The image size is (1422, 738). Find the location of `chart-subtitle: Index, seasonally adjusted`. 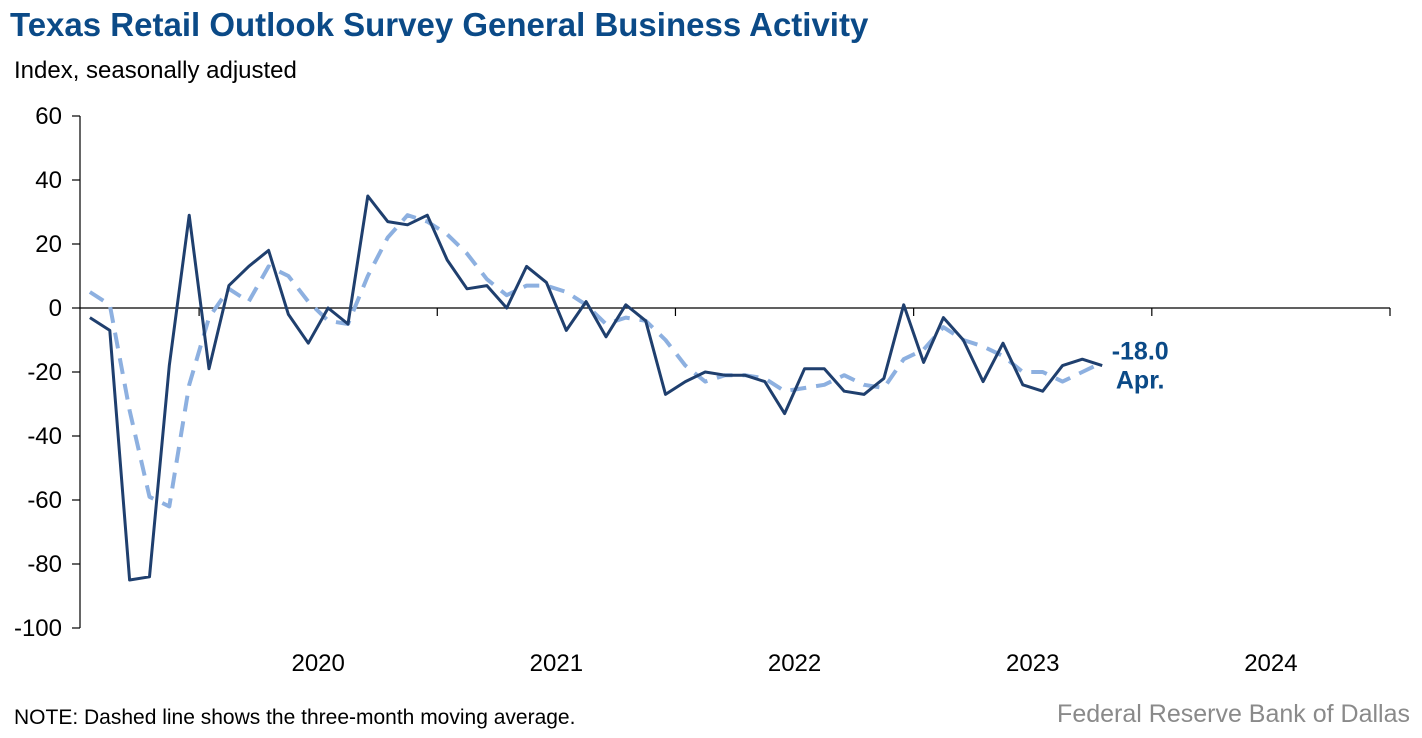

chart-subtitle: Index, seasonally adjusted is located at coordinates (155, 70).